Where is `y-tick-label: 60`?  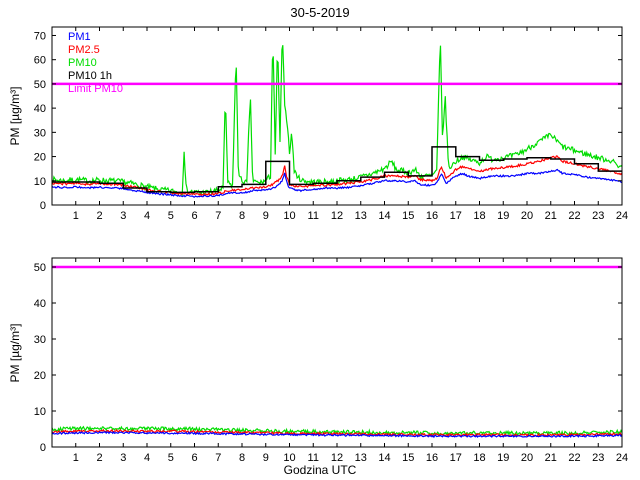
y-tick-label: 60 is located at coordinates (40, 61).